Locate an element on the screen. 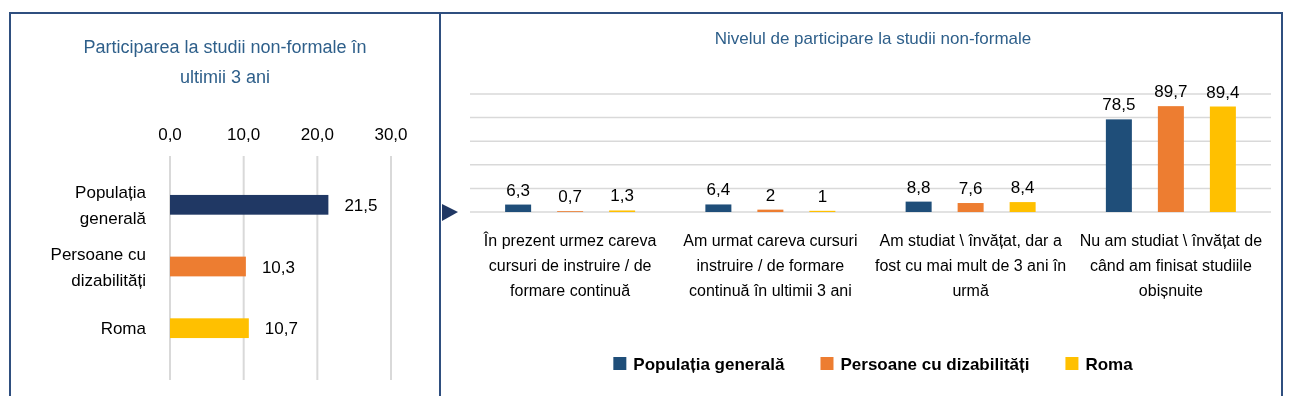 The width and height of the screenshot is (1291, 404). x-tick-label: 30,0 is located at coordinates (391, 134).